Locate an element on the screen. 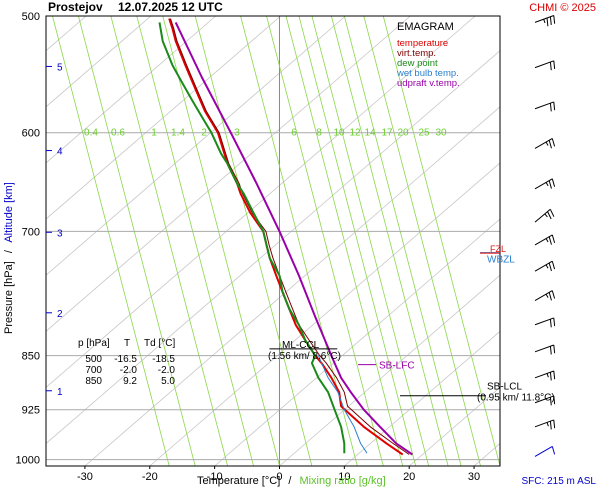 This screenshot has height=500, width=600. x-tick-label: 10 is located at coordinates (344, 477).